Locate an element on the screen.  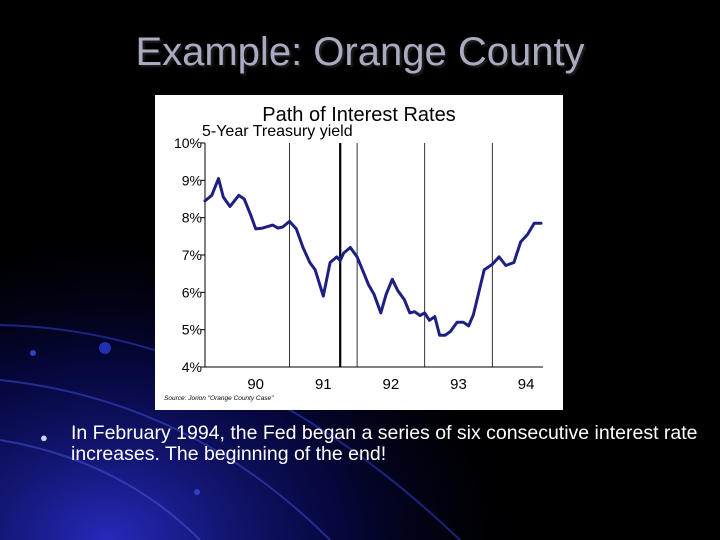
x-tick-label: 92 is located at coordinates (391, 384).